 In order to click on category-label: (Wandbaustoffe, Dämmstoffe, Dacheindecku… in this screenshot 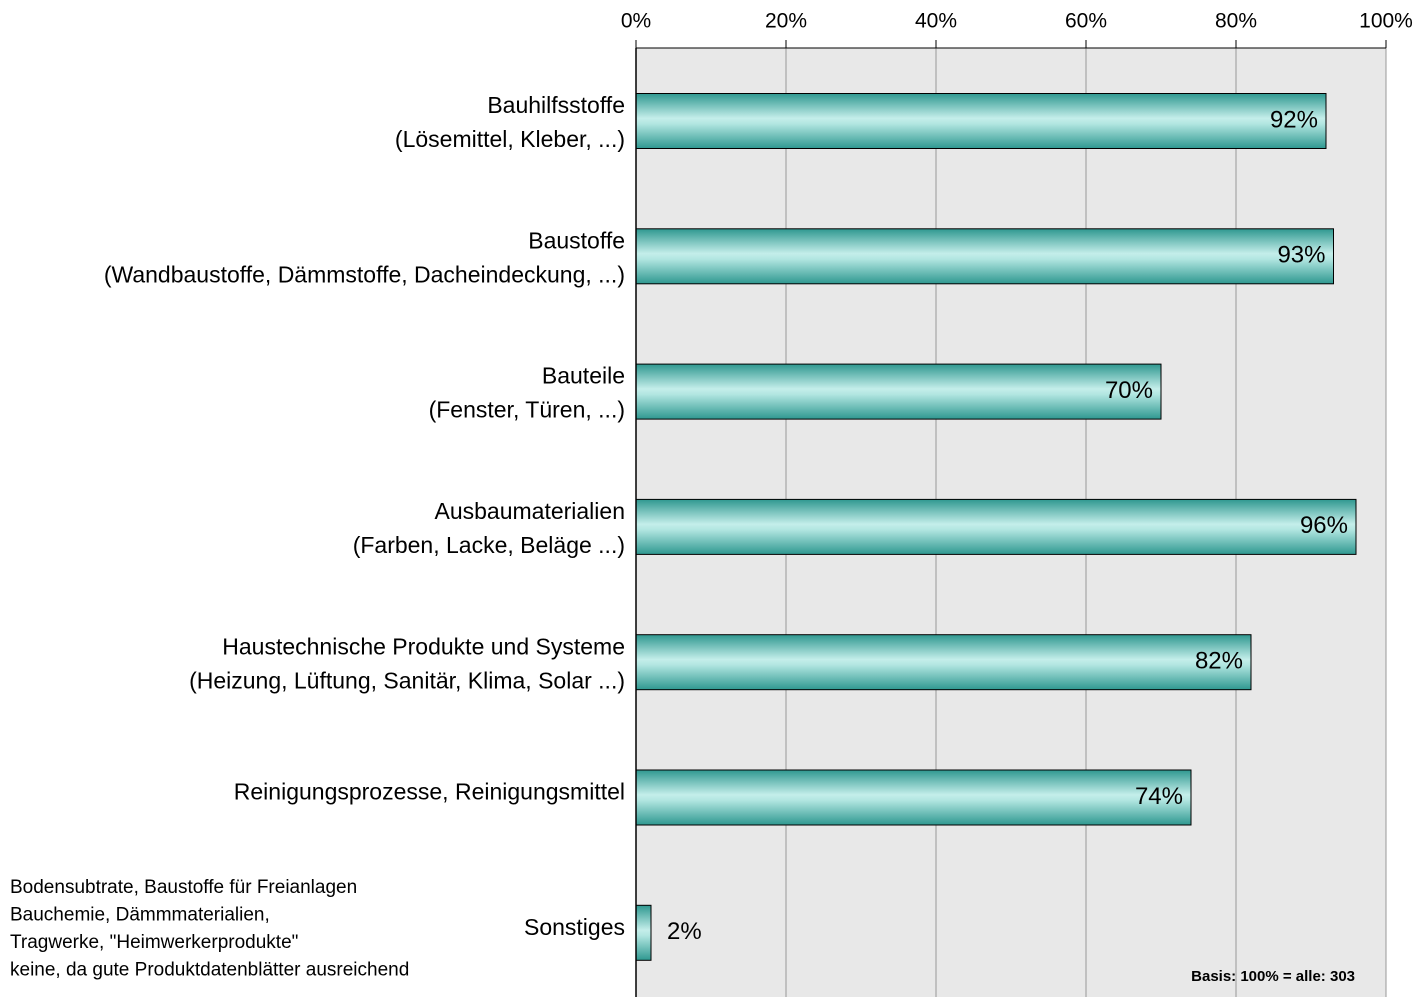, I will do `click(364, 274)`.